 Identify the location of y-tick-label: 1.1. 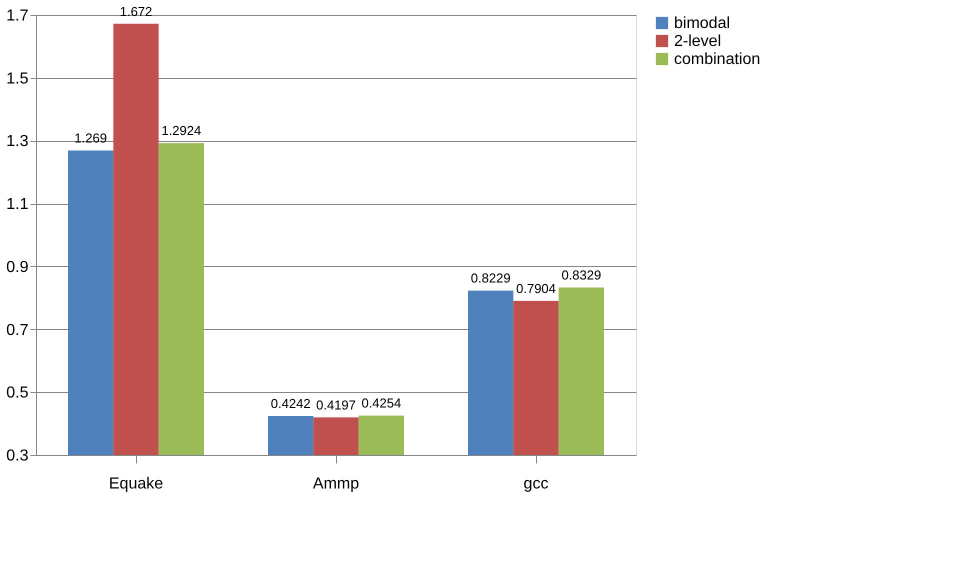
(17, 205).